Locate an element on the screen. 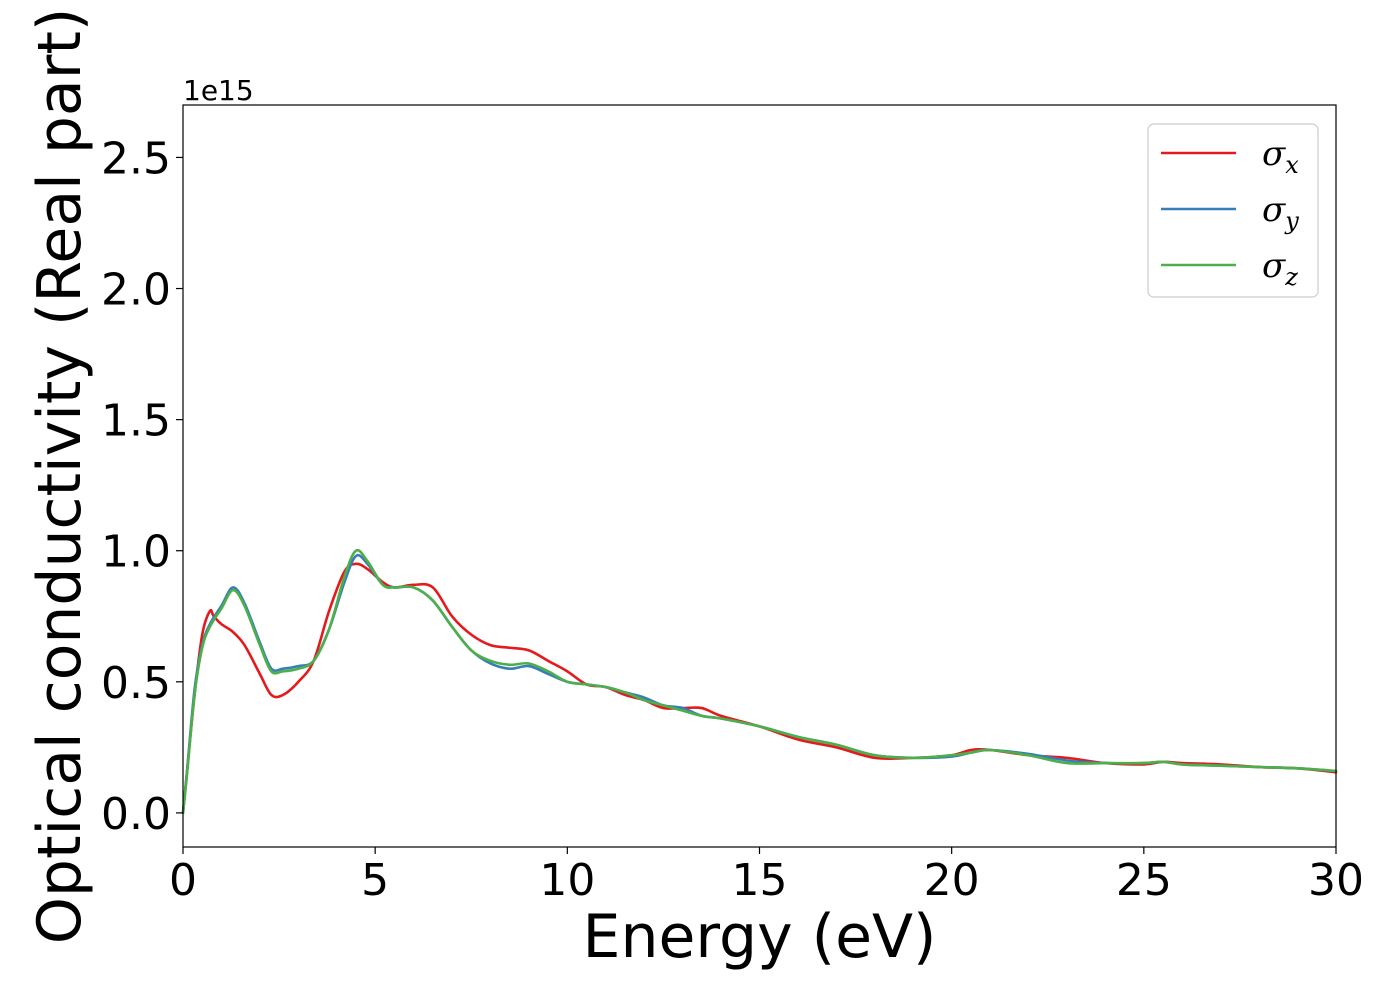 The height and width of the screenshot is (1000, 1400). y-offset-label: 1e15 is located at coordinates (218, 90).